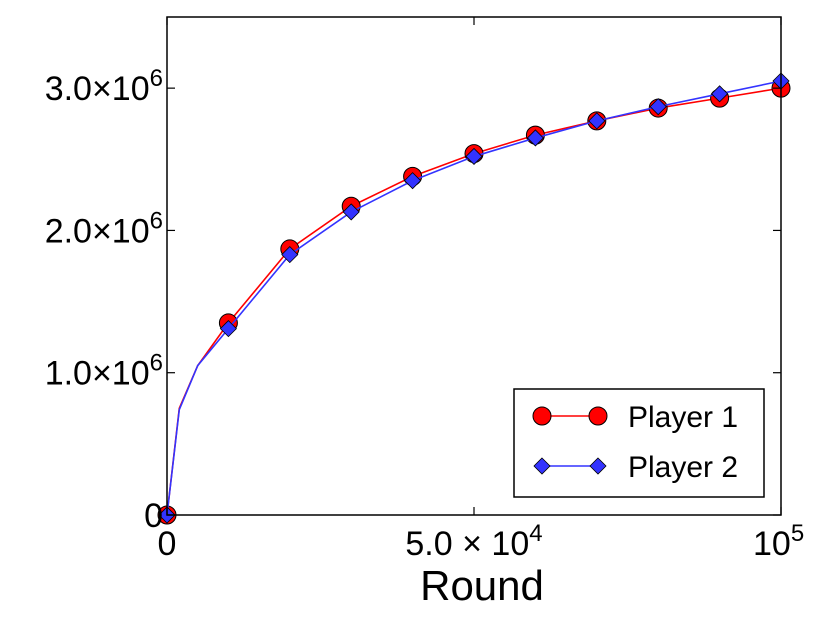  I want to click on legend-entry-1: Player 1, so click(635, 417).